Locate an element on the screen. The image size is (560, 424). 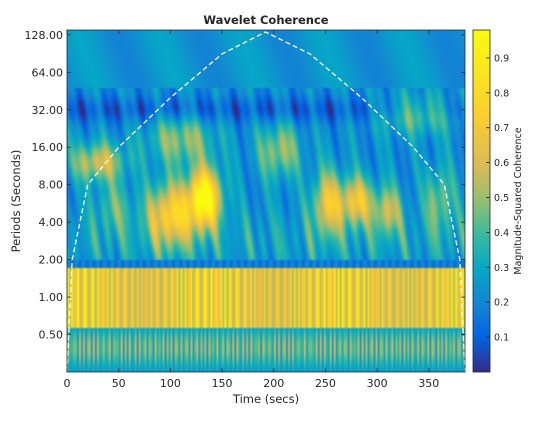
y-tick-label: 0.50 is located at coordinates (51, 335).